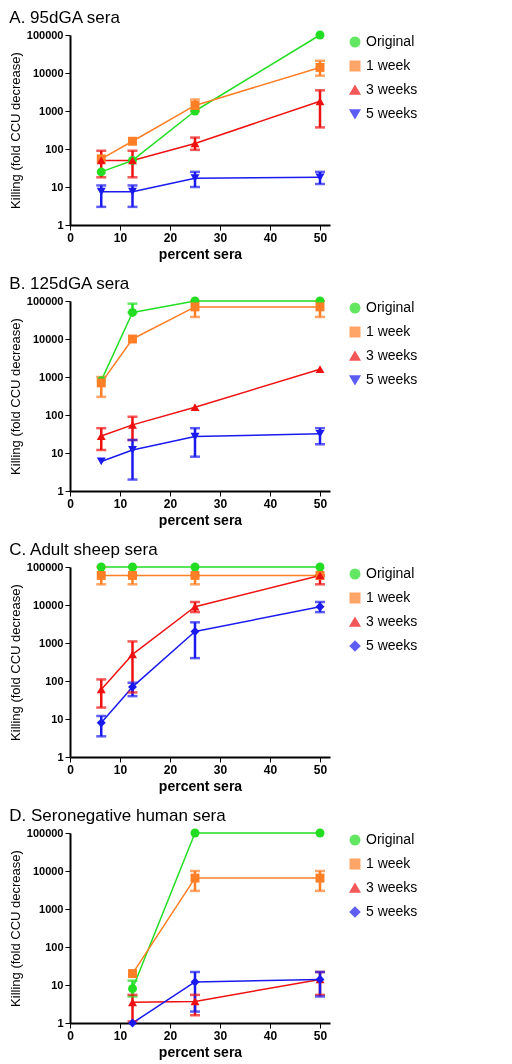  What do you see at coordinates (69, 283) in the screenshot?
I see `chart-title: B. 125dGA sera` at bounding box center [69, 283].